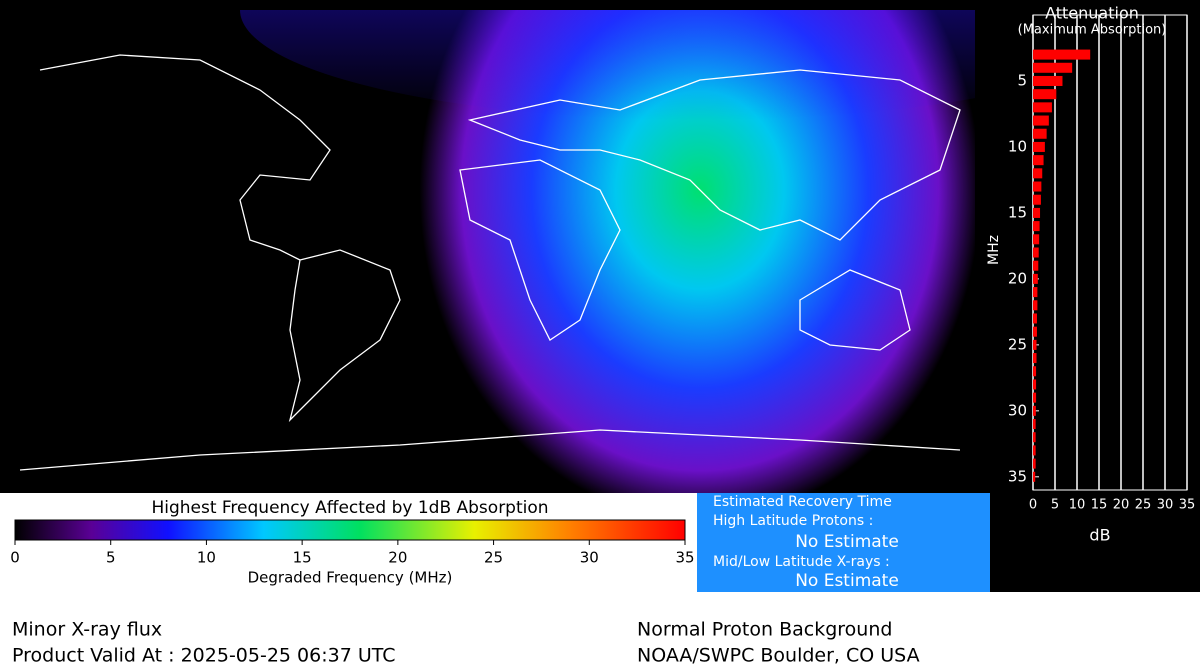 This screenshot has width=1200, height=670. Describe the element at coordinates (1055, 505) in the screenshot. I see `x-tick-label: 5` at that location.